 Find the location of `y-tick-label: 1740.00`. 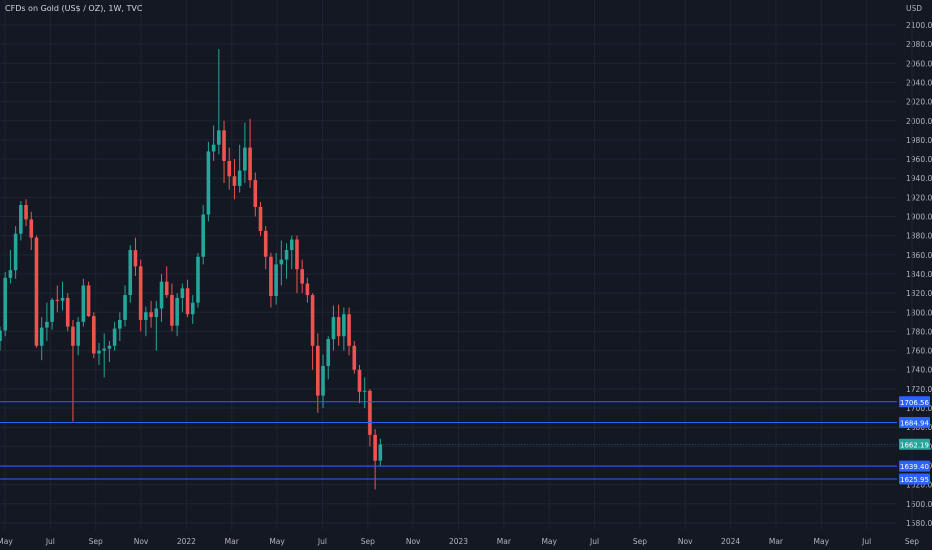

y-tick-label: 1740.00 is located at coordinates (919, 370).